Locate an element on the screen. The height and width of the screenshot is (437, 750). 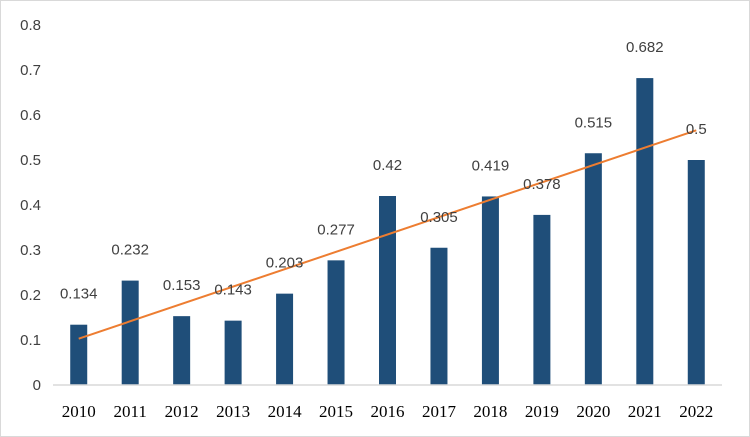
x-tick-label: 2022 is located at coordinates (696, 411).